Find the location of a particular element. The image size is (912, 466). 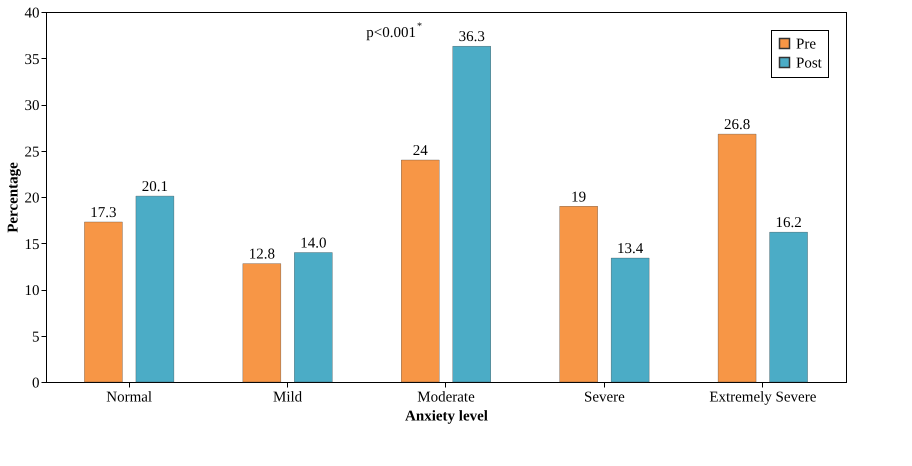

x-tick-label: Mild is located at coordinates (287, 398).